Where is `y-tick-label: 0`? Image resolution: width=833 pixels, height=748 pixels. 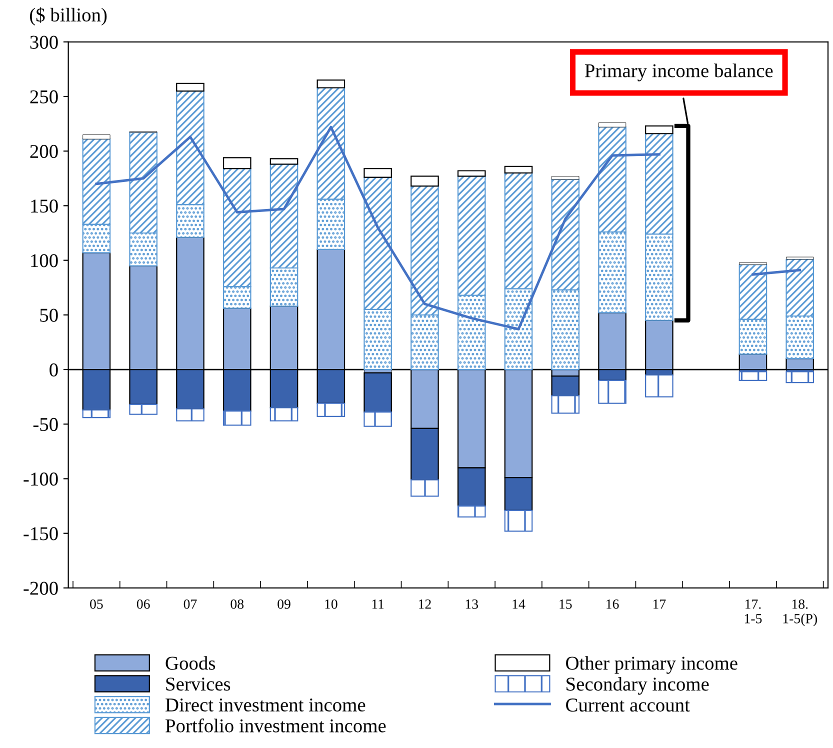
y-tick-label: 0 is located at coordinates (54, 369).